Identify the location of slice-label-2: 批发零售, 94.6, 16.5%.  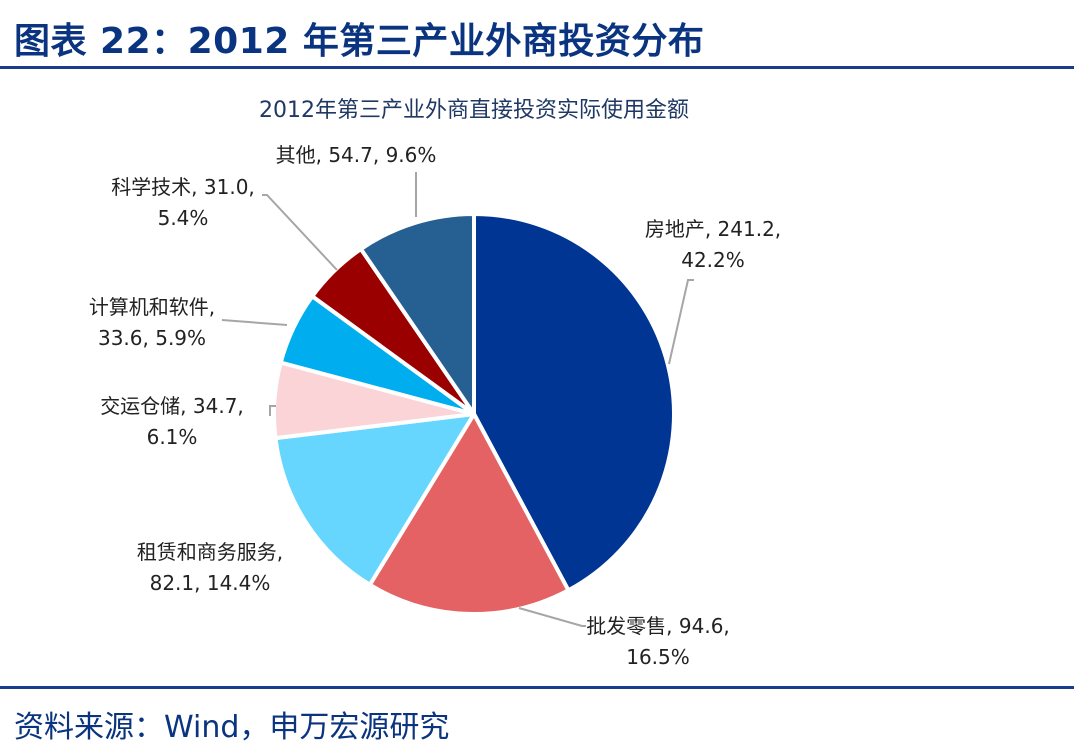
(658, 641).